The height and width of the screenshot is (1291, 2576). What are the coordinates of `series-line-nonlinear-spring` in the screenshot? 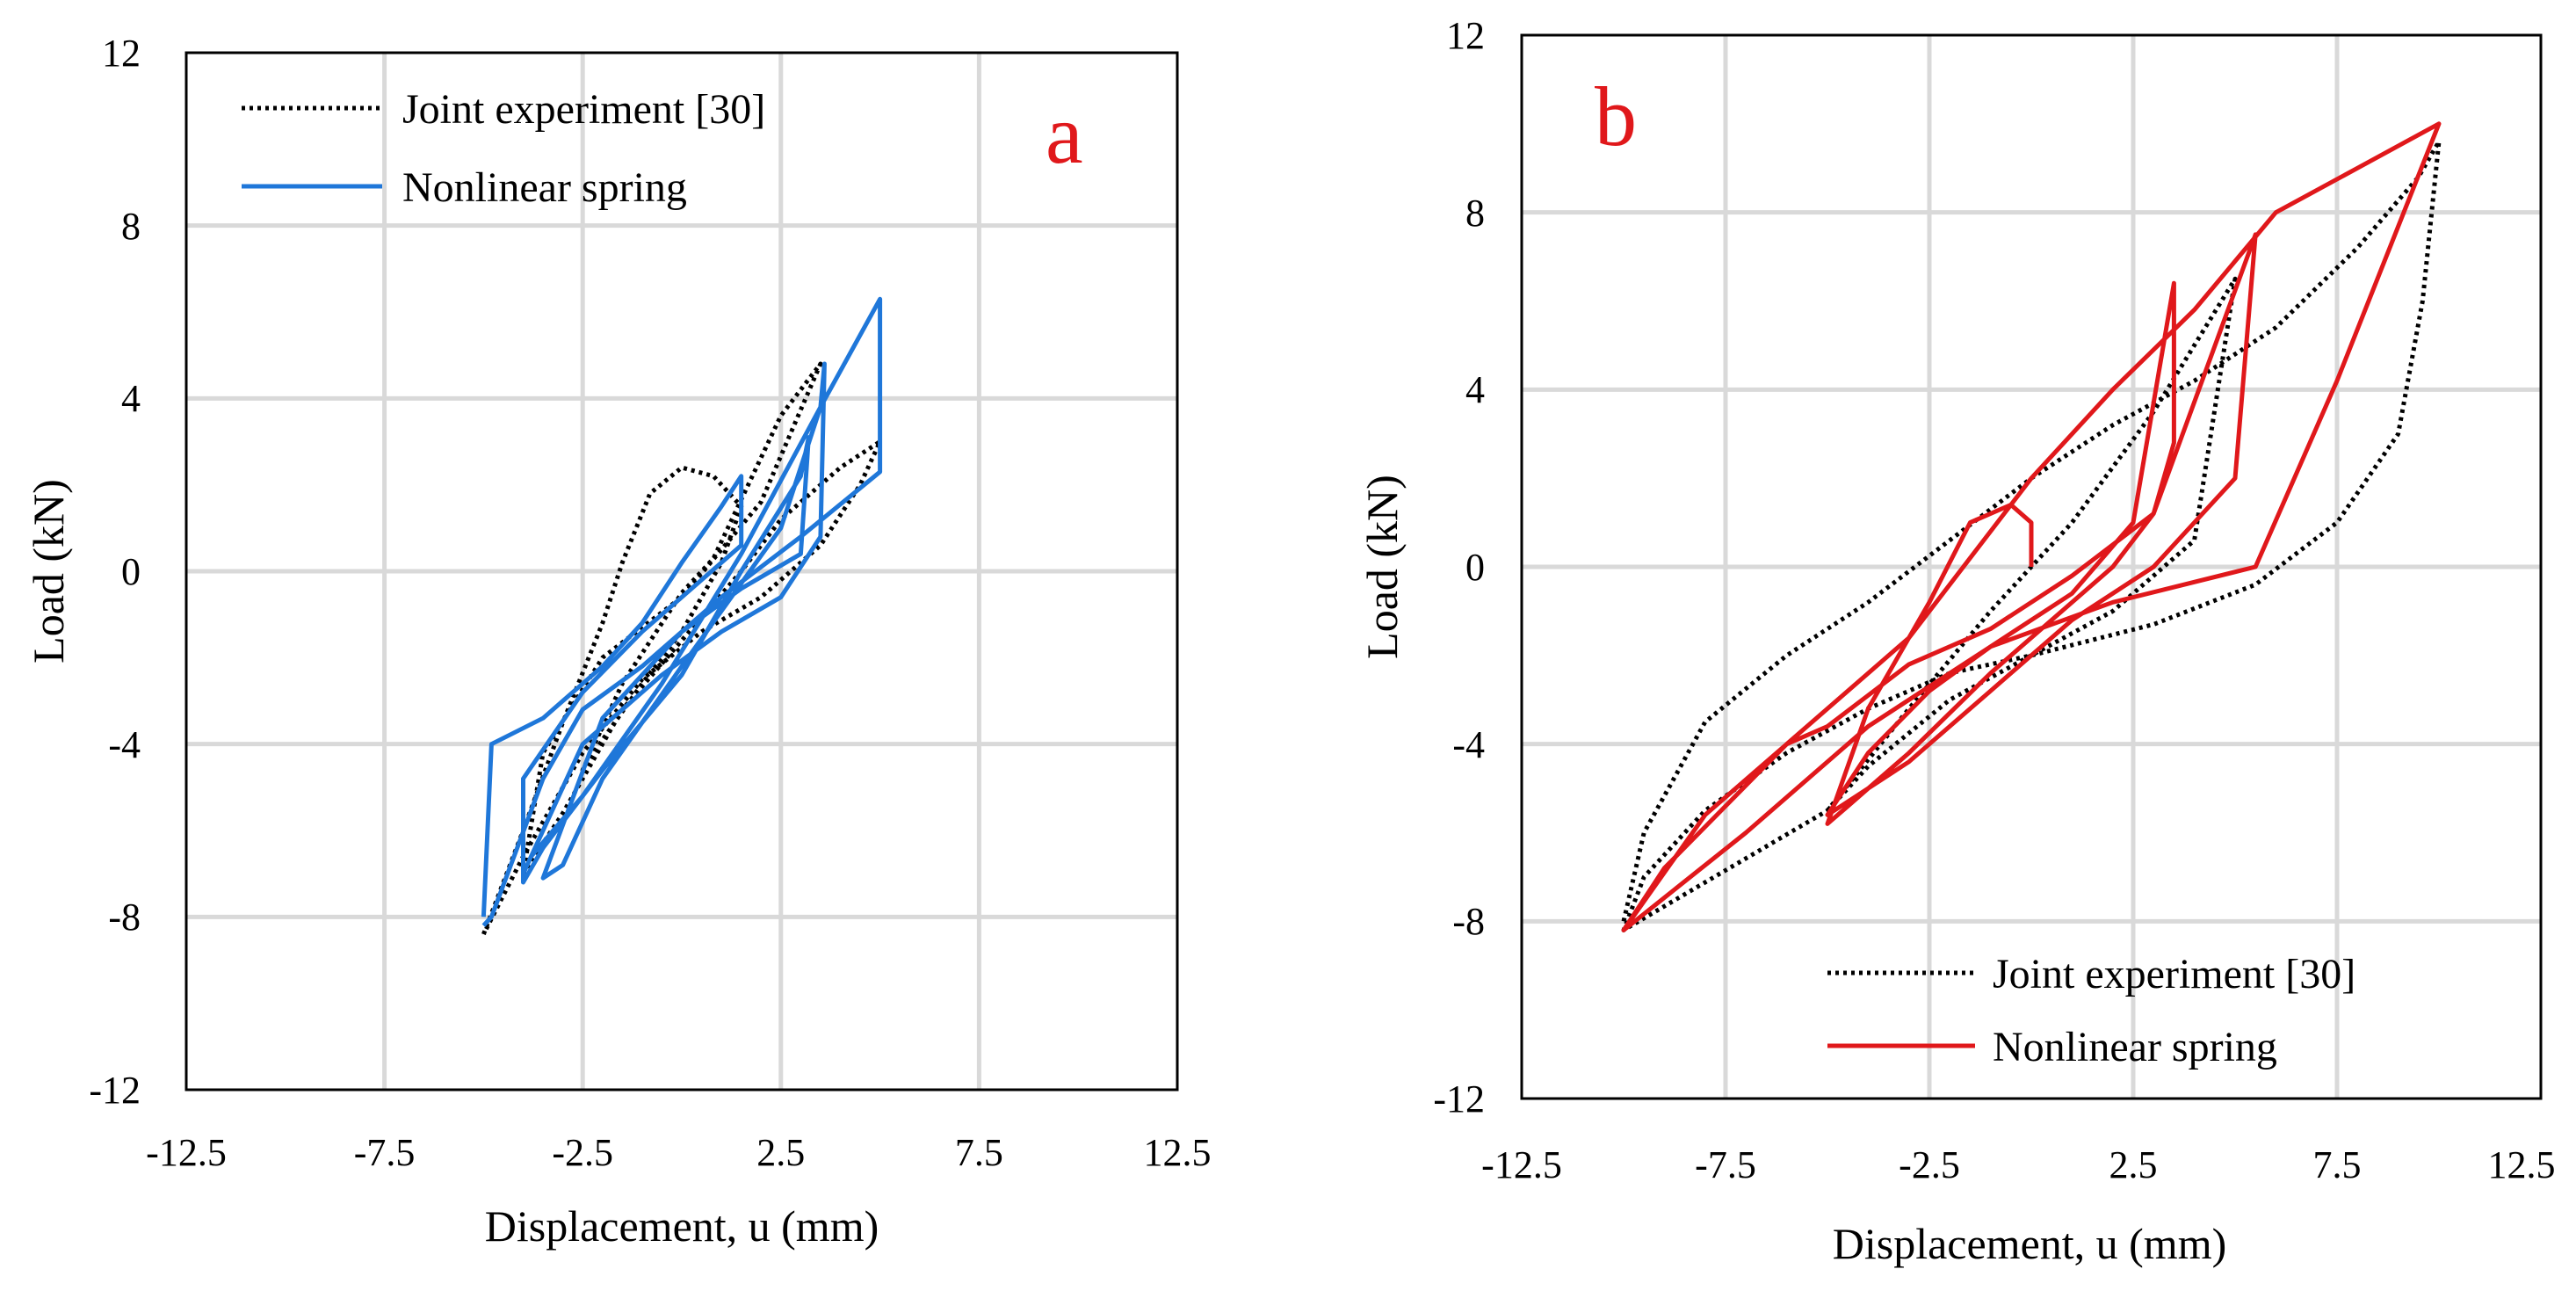 It's located at (682, 611).